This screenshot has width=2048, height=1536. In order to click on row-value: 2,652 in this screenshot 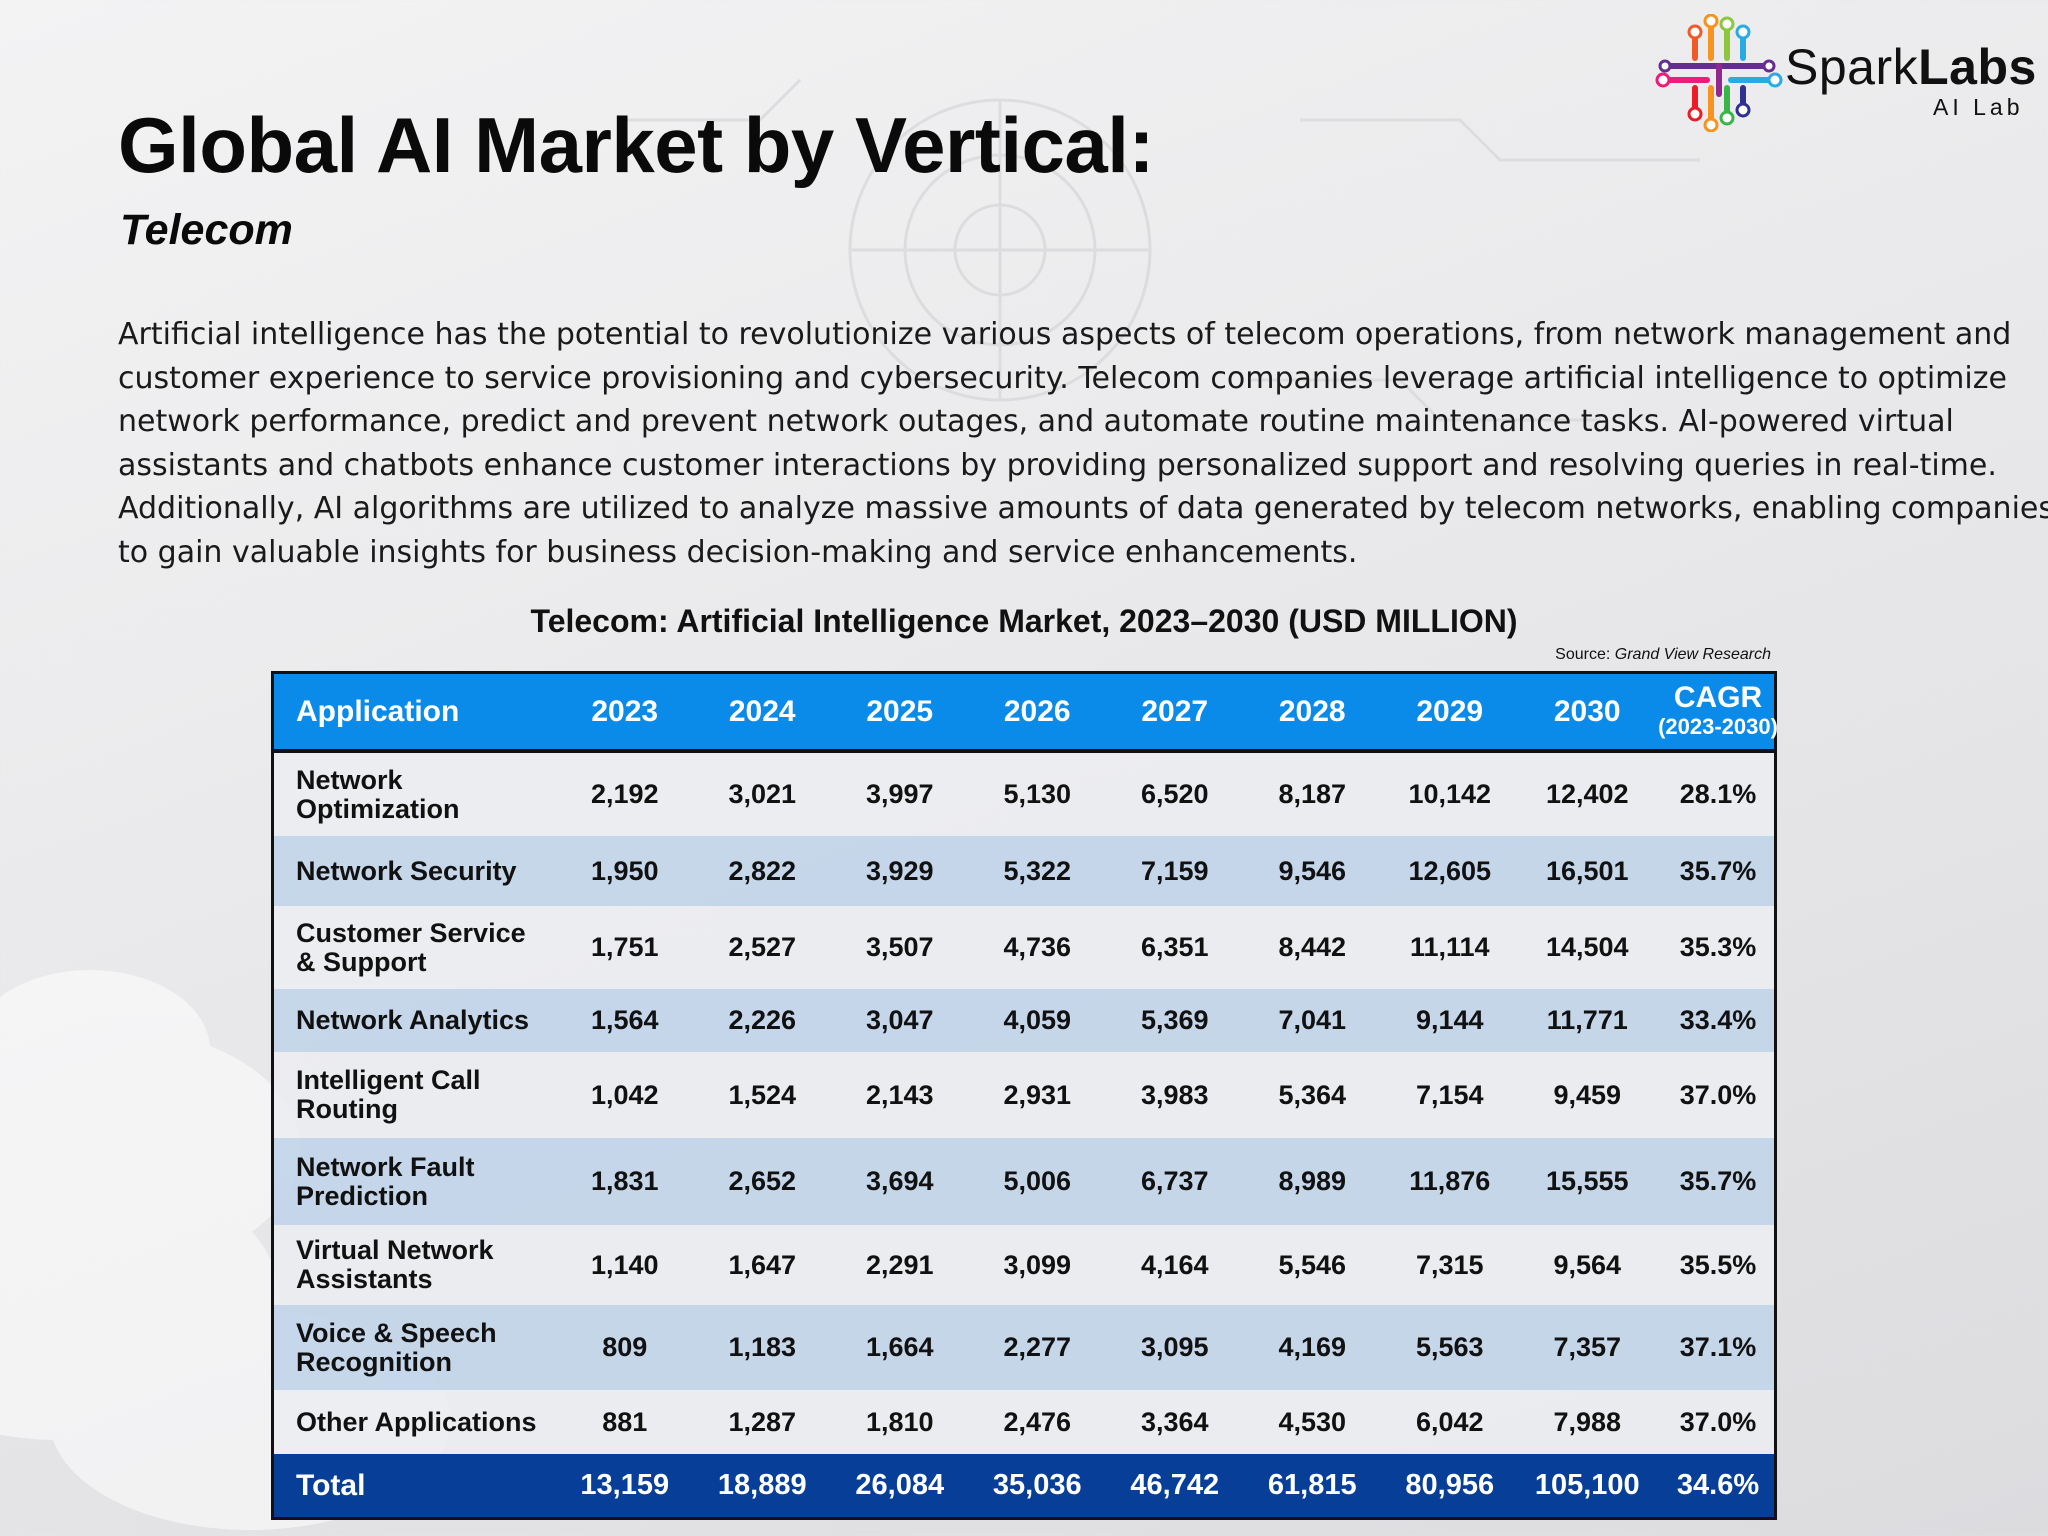, I will do `click(762, 1181)`.